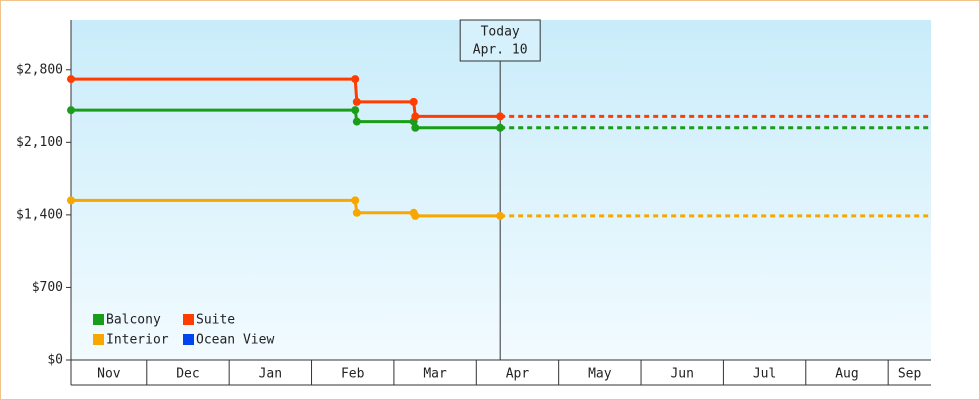  Describe the element at coordinates (109, 374) in the screenshot. I see `x-tick-label: Nov` at that location.